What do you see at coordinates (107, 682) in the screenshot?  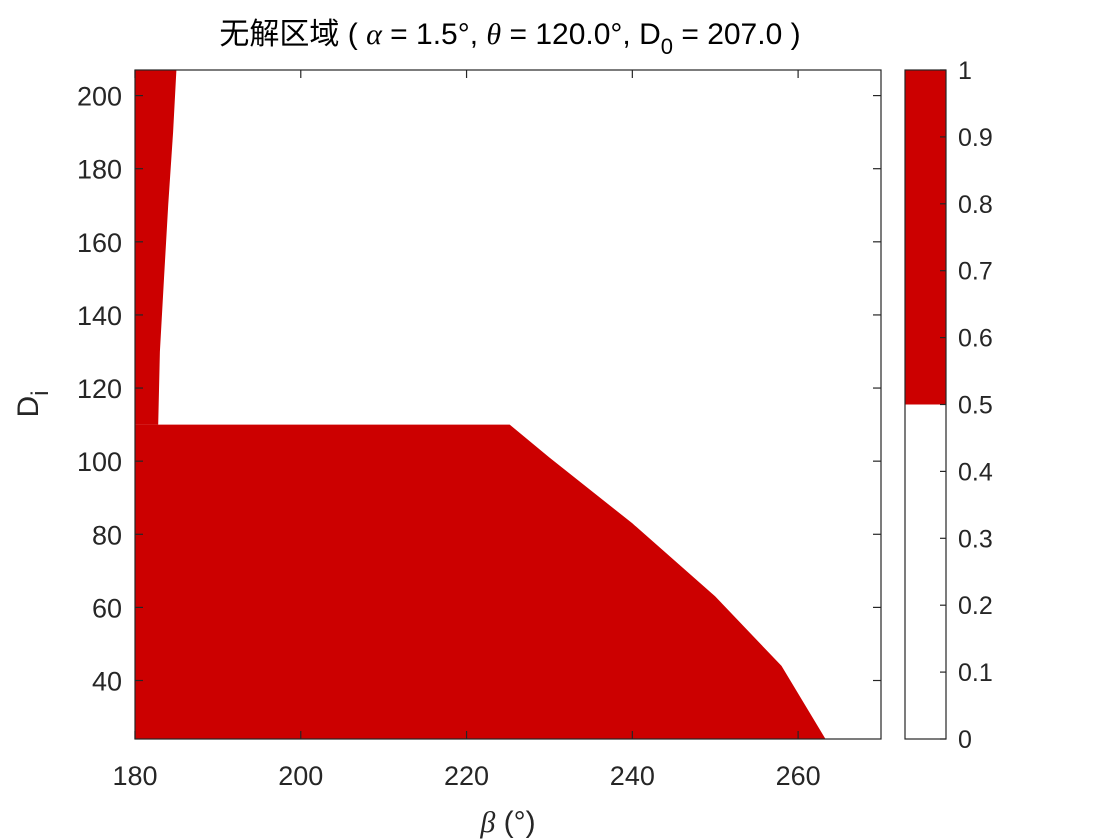 I see `y-tick-label: 40` at bounding box center [107, 682].